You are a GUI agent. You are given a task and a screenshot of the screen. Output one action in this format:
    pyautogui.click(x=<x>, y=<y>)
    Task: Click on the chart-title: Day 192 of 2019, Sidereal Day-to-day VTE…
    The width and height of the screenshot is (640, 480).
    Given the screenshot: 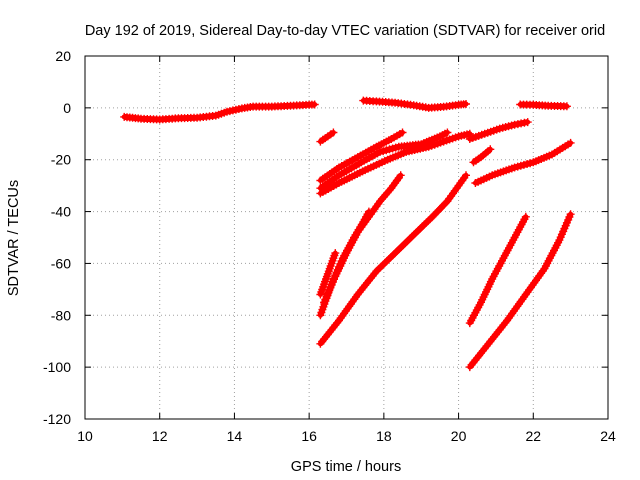 What is the action you would take?
    pyautogui.click(x=345, y=31)
    